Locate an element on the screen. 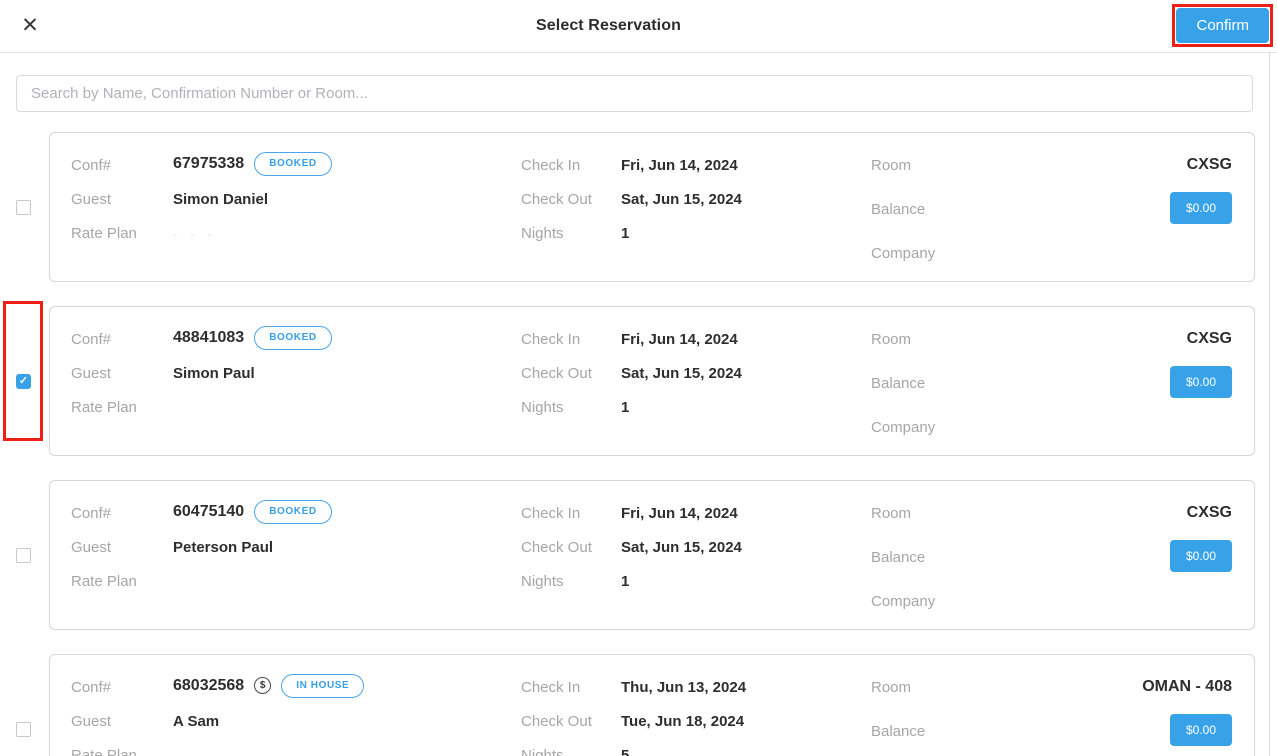  payment-dollar-icon: $ is located at coordinates (263, 685).